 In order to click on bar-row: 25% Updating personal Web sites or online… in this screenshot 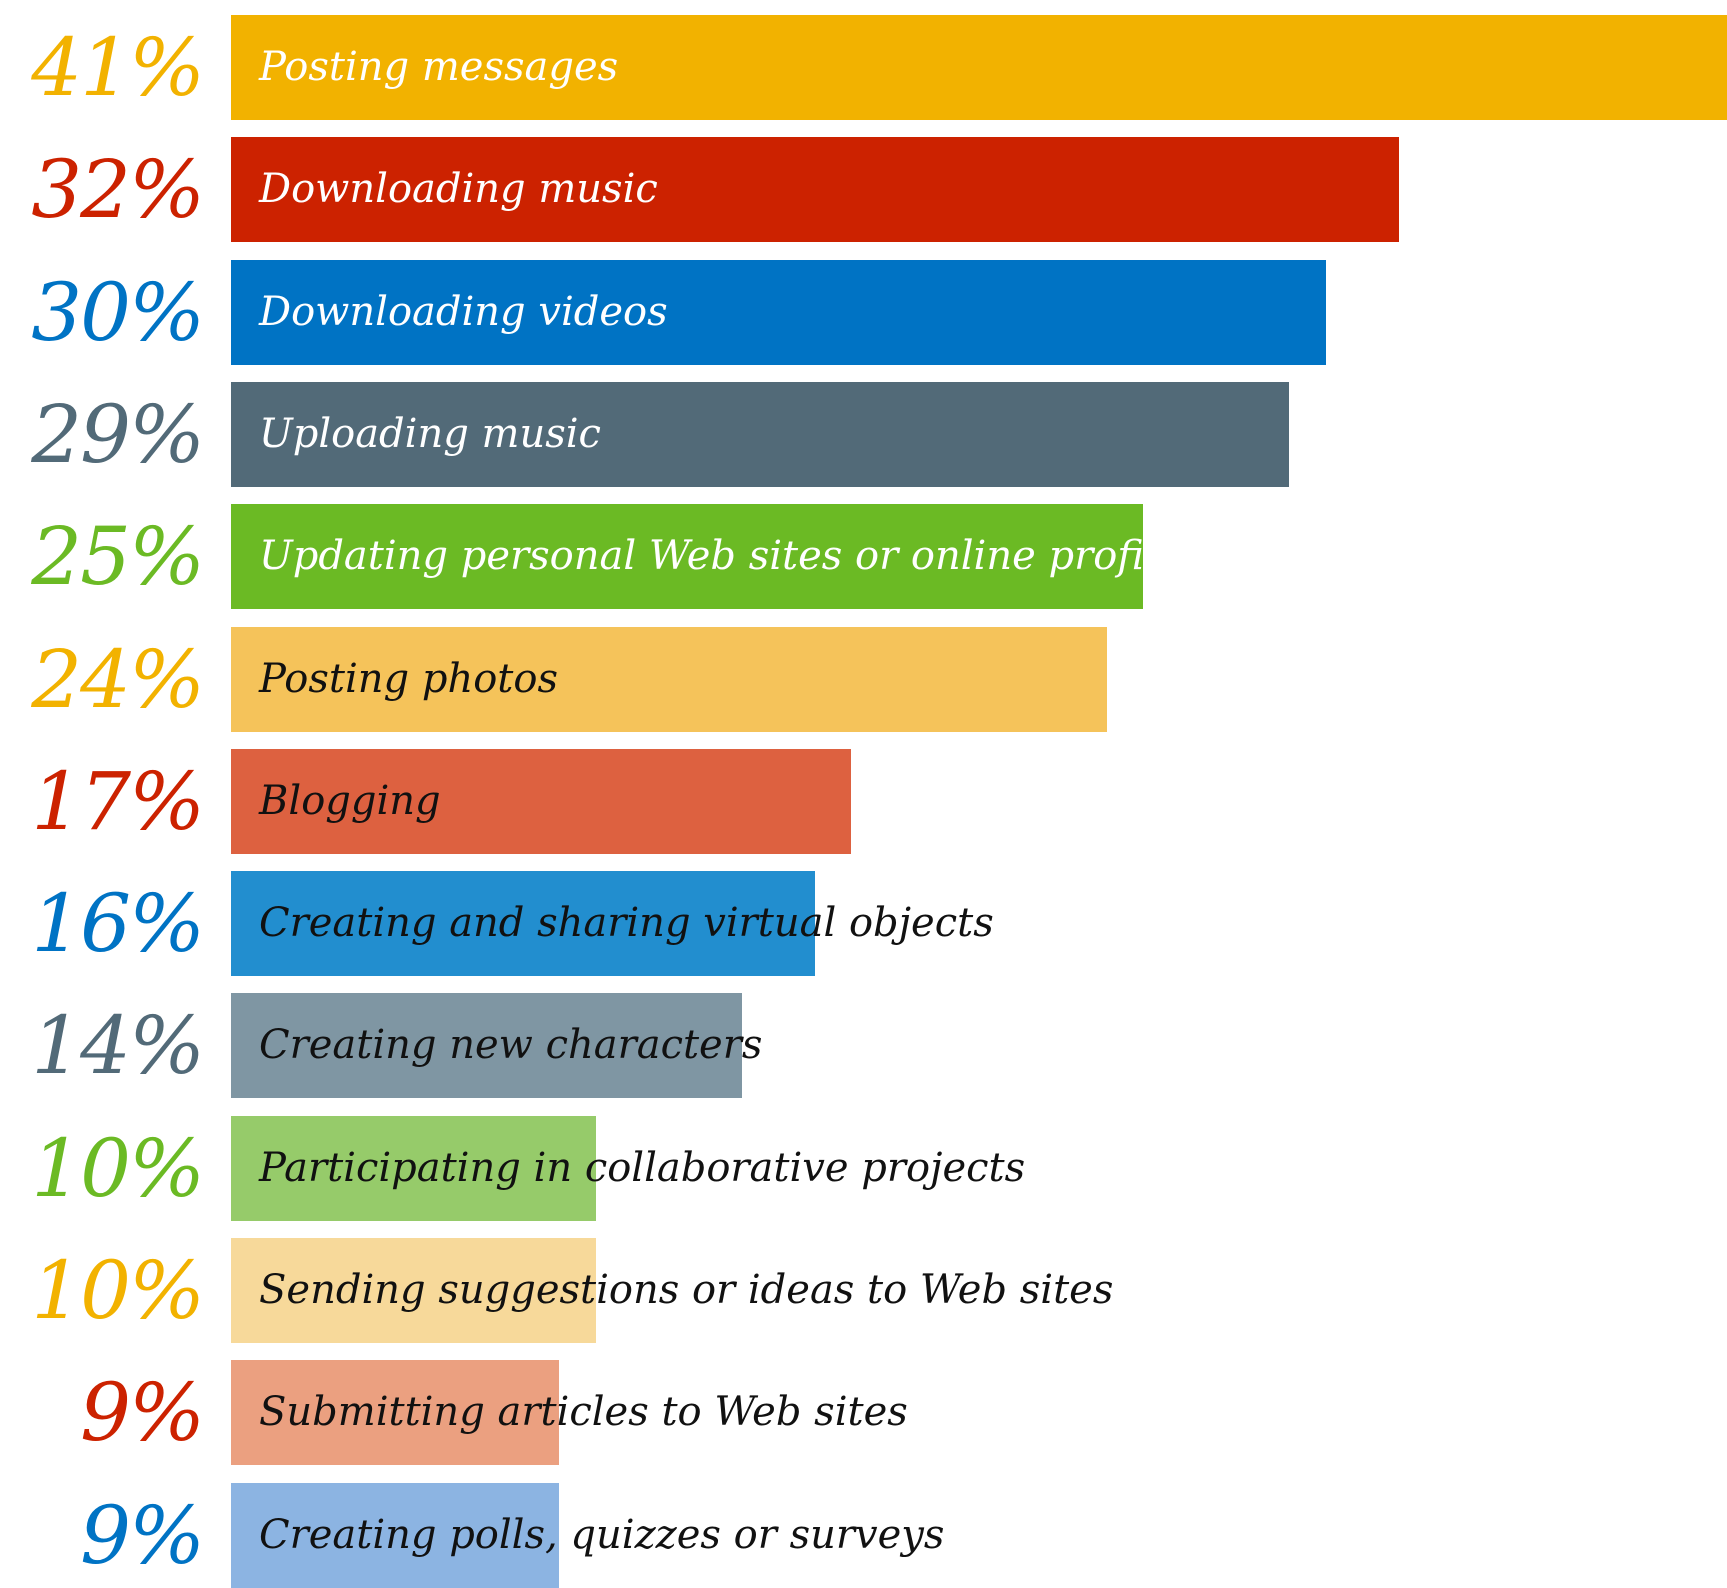, I will do `click(863, 557)`.